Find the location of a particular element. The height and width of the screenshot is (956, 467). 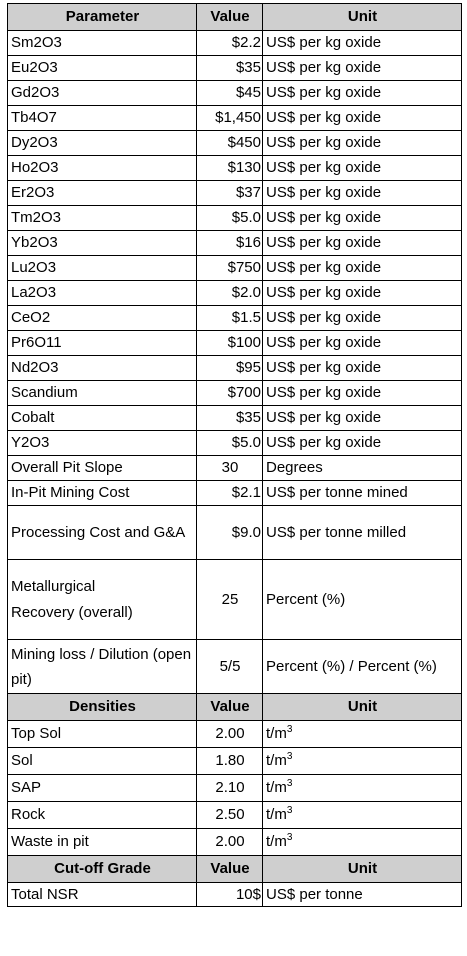

value-cell: $750 is located at coordinates (229, 268).